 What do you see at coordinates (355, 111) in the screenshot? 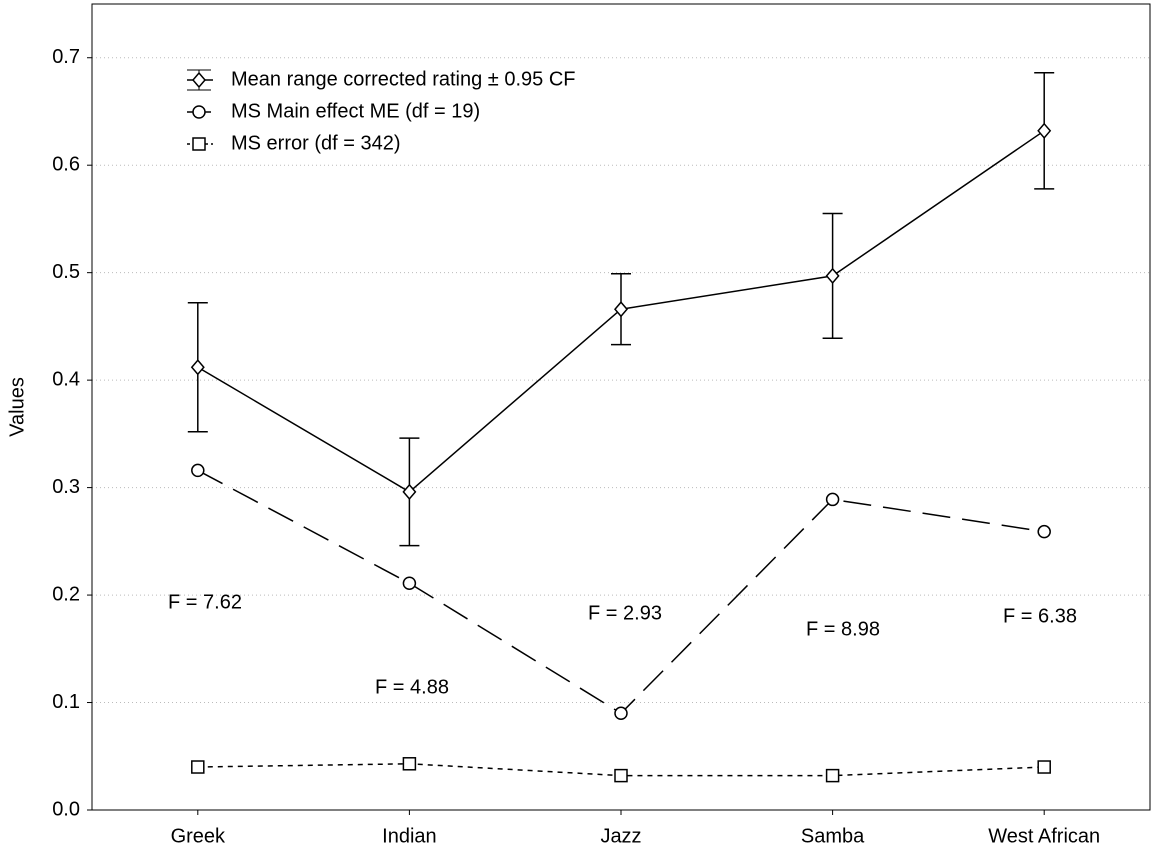
I see `legend-label: MS Main effect ME (df = 19)` at bounding box center [355, 111].